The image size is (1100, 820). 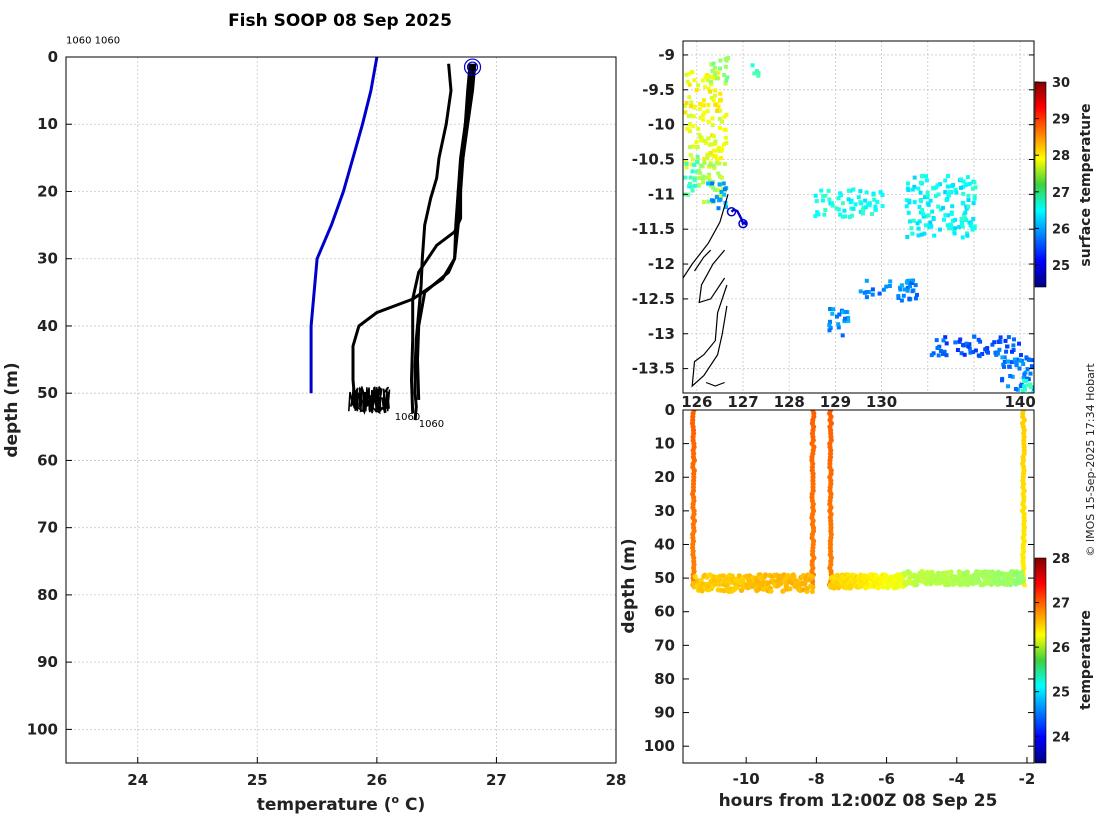 I want to click on section-ytick-label: 90, so click(x=664, y=713).